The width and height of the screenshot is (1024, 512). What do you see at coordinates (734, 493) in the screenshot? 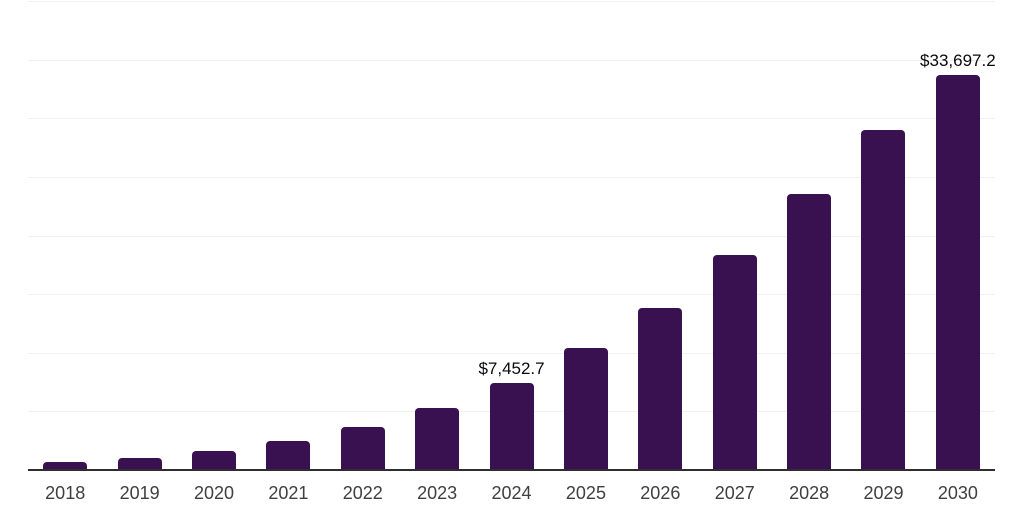
I see `x-tick-label: 2027` at bounding box center [734, 493].